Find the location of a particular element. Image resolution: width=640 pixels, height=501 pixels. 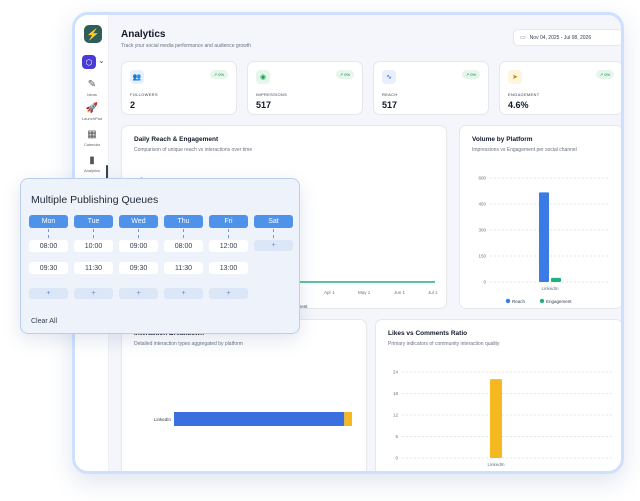

sidebar-item-ideas: ✎ Ideas is located at coordinates (92, 88).